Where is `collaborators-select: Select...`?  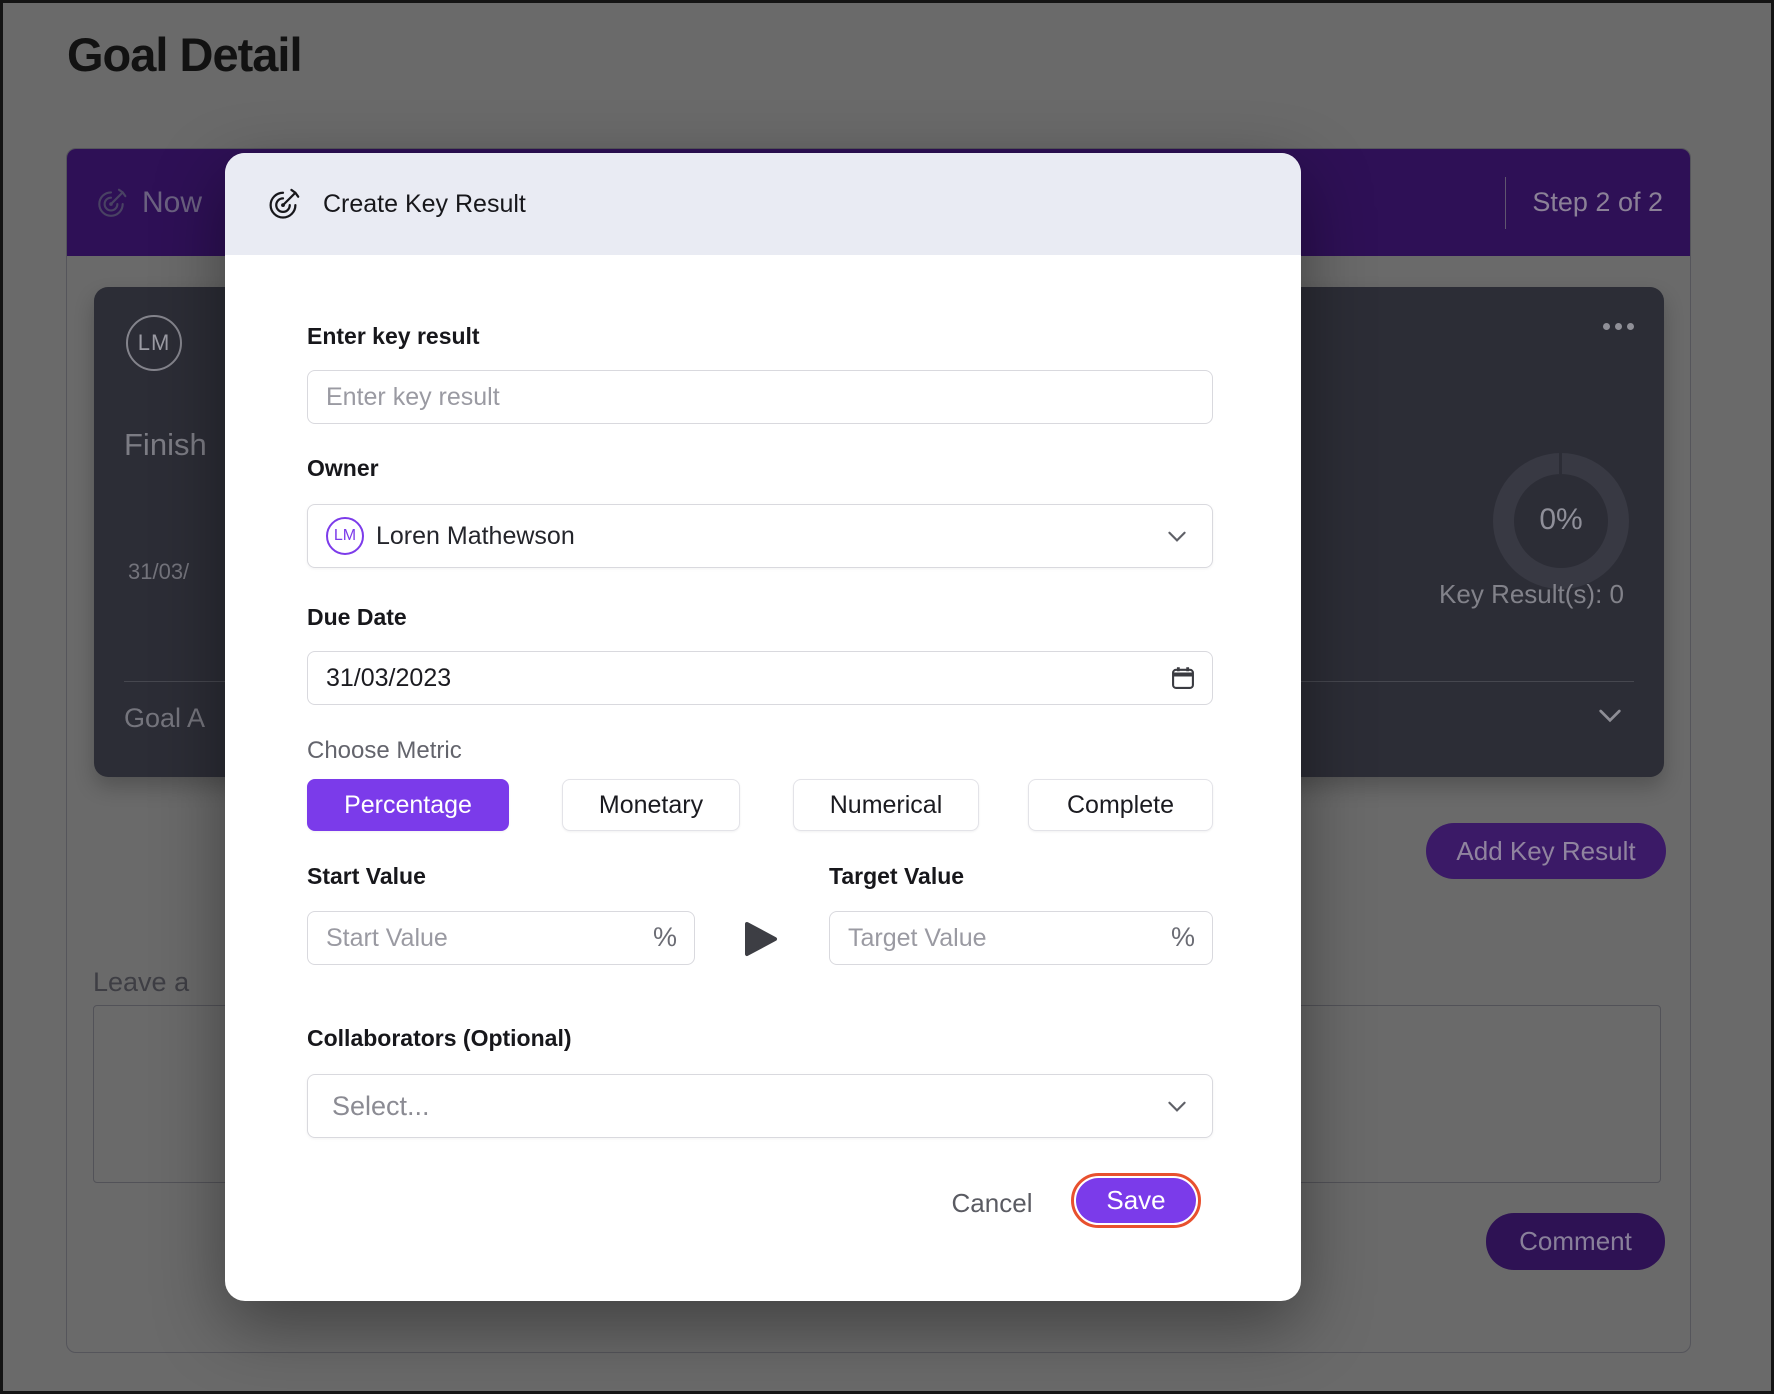 collaborators-select: Select... is located at coordinates (760, 1106).